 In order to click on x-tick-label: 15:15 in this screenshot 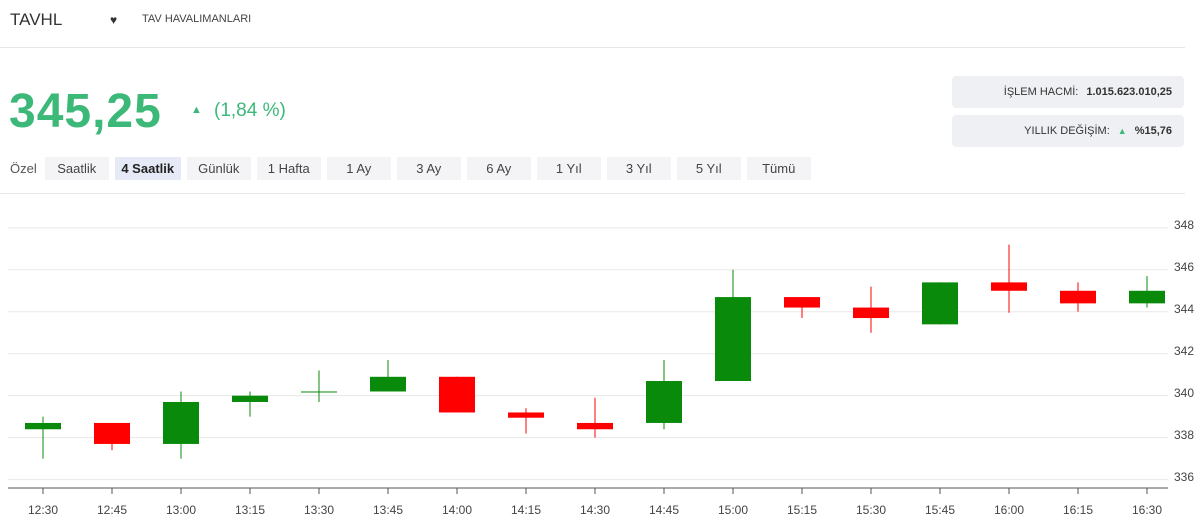, I will do `click(802, 510)`.